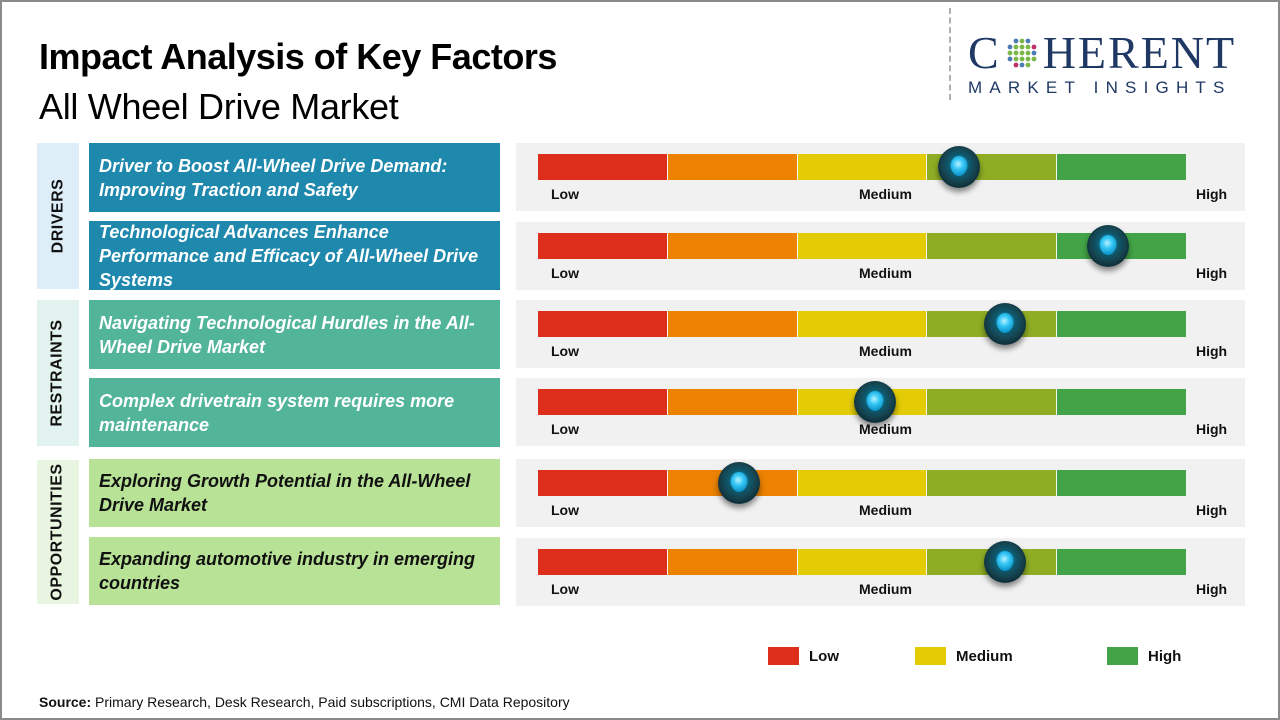 This screenshot has width=1280, height=720. I want to click on category-opportunities: OPPORTUNITIES, so click(58, 532).